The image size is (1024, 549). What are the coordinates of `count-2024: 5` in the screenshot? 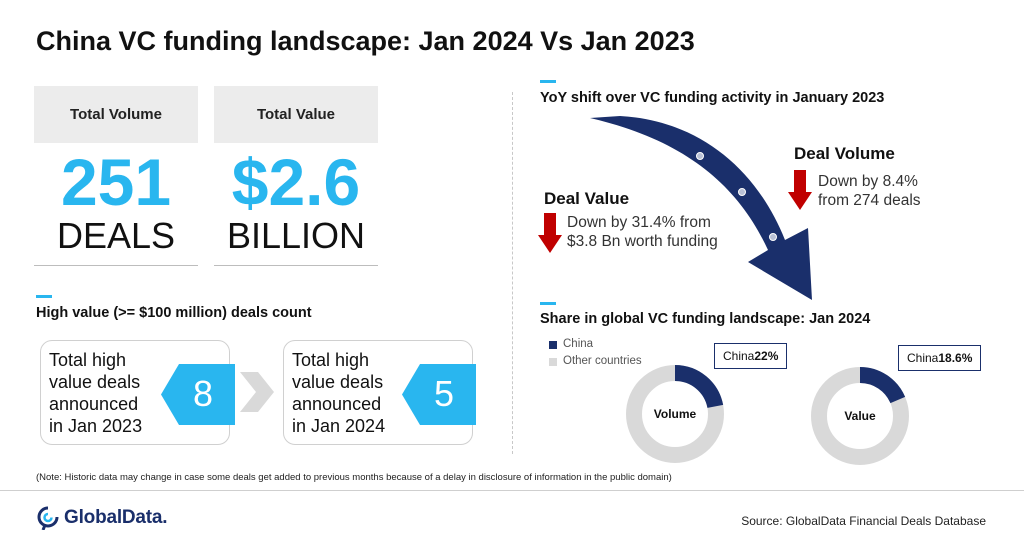 It's located at (444, 393).